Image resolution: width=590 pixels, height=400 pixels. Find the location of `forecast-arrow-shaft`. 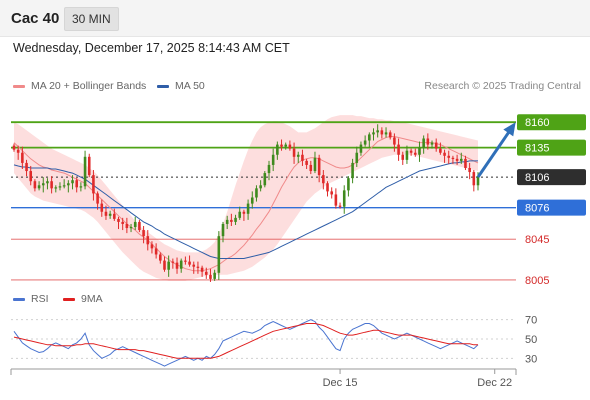

forecast-arrow-shaft is located at coordinates (494, 153).